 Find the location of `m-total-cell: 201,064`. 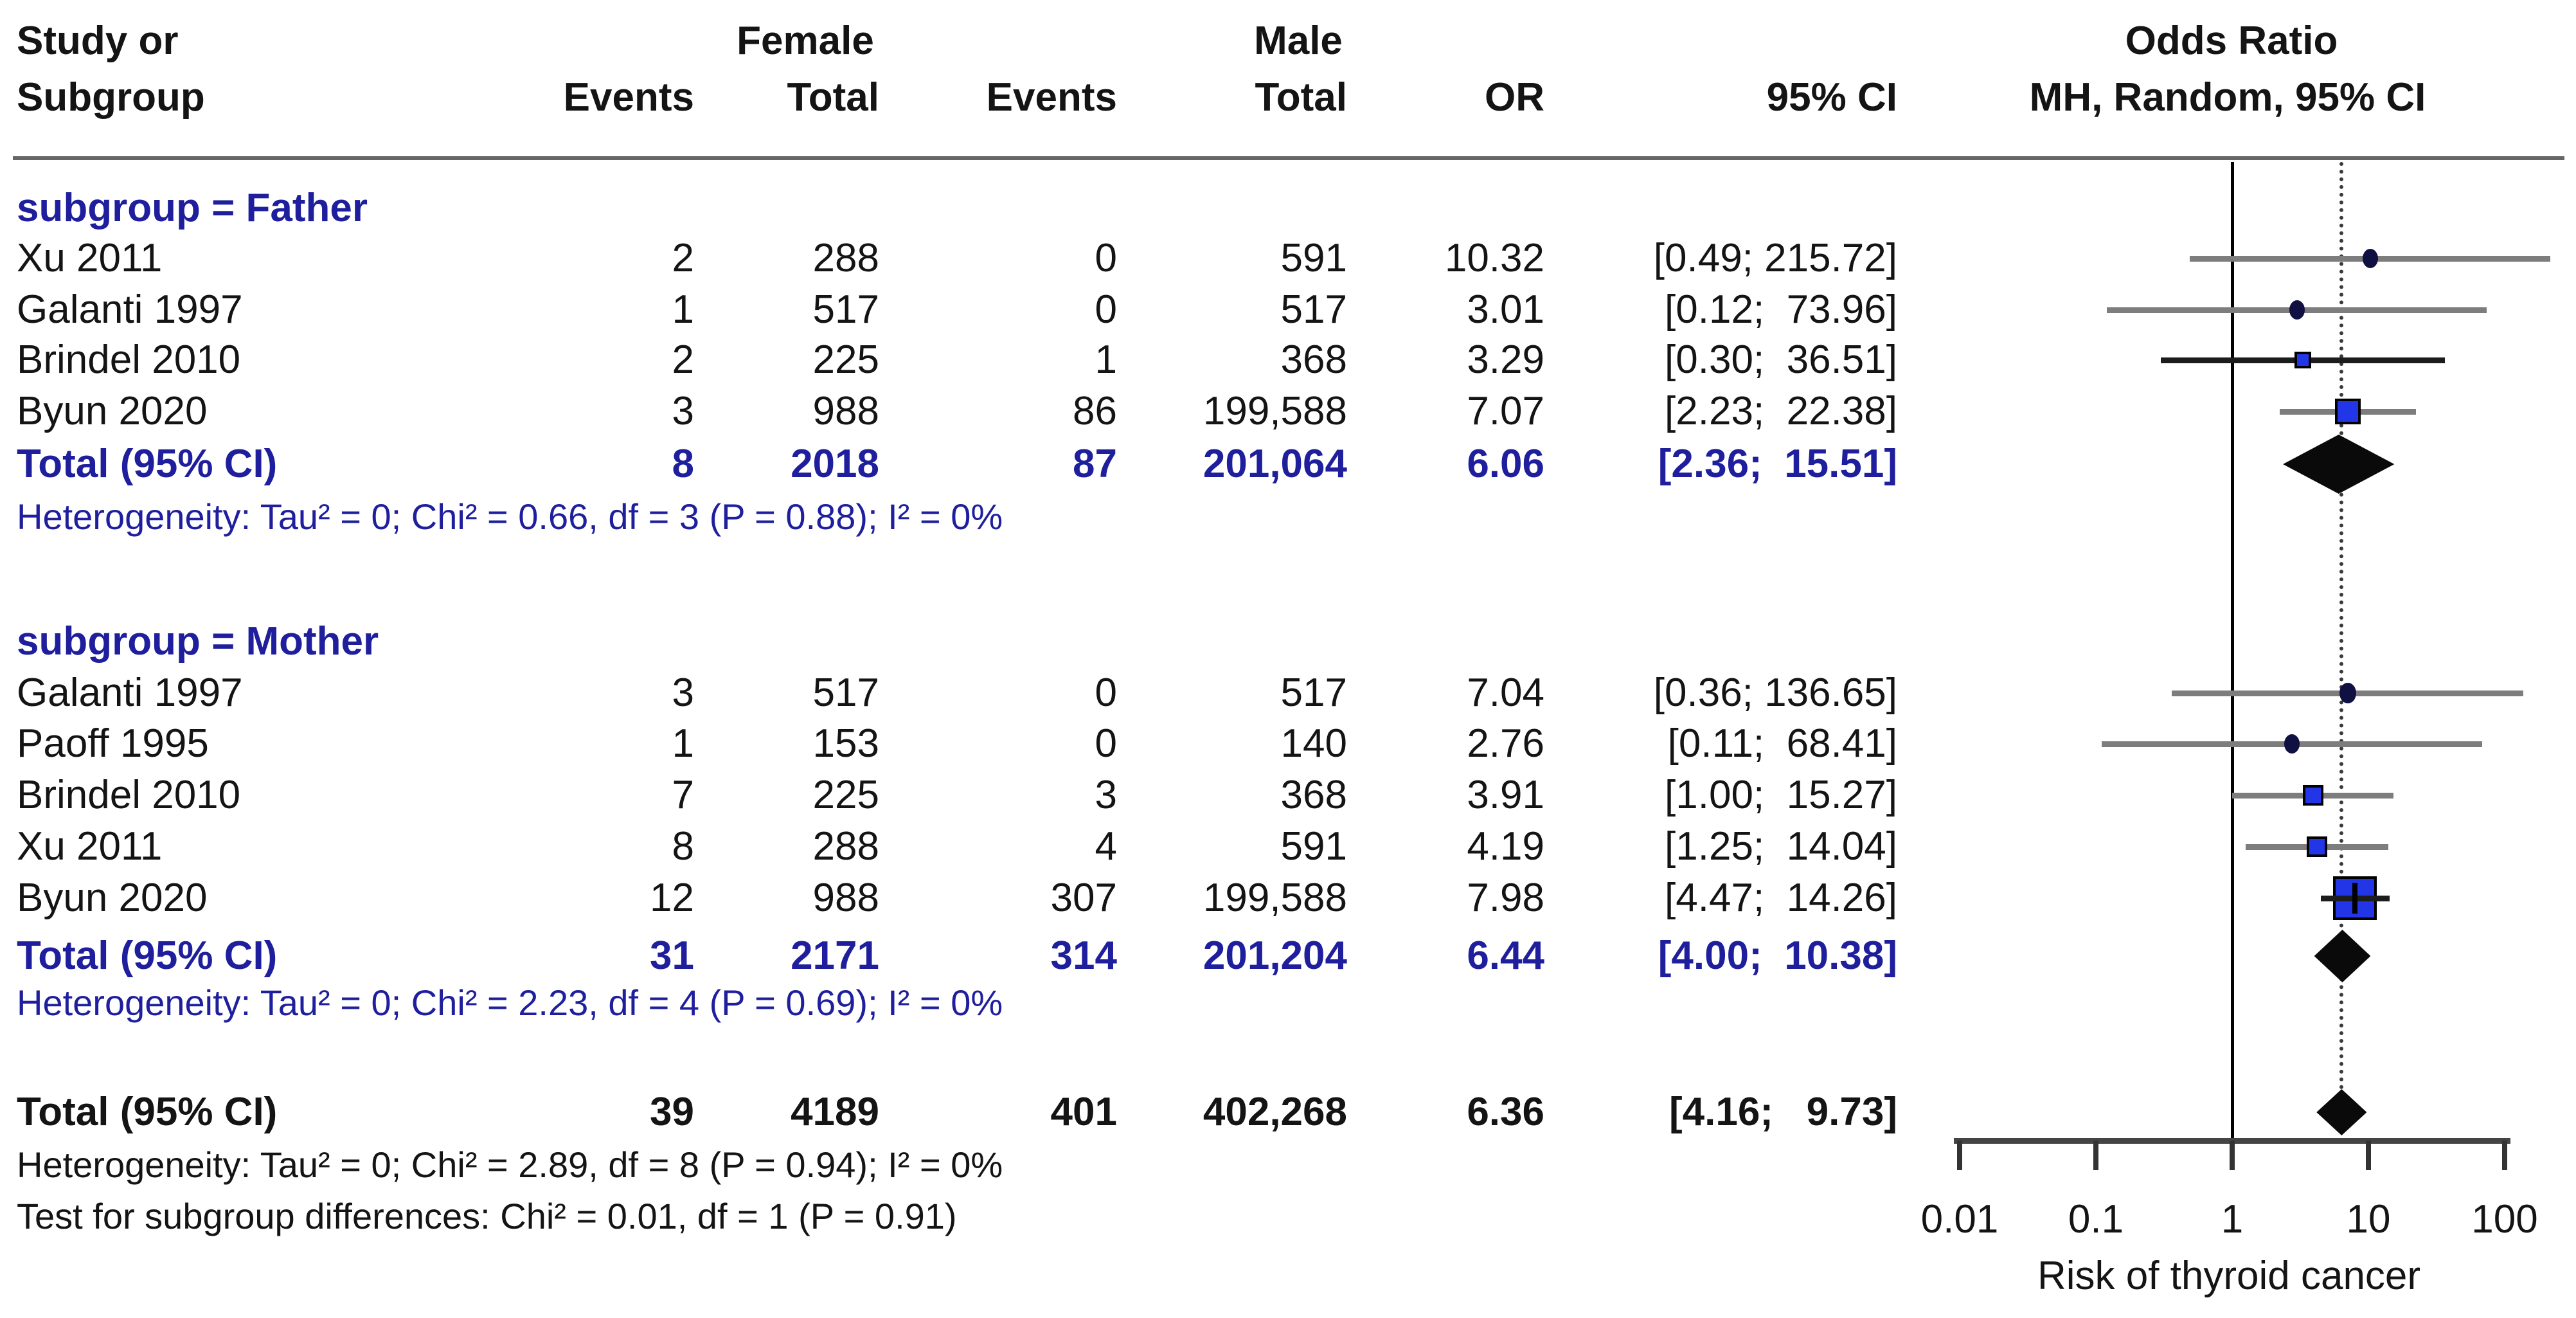

m-total-cell: 201,064 is located at coordinates (1275, 464).